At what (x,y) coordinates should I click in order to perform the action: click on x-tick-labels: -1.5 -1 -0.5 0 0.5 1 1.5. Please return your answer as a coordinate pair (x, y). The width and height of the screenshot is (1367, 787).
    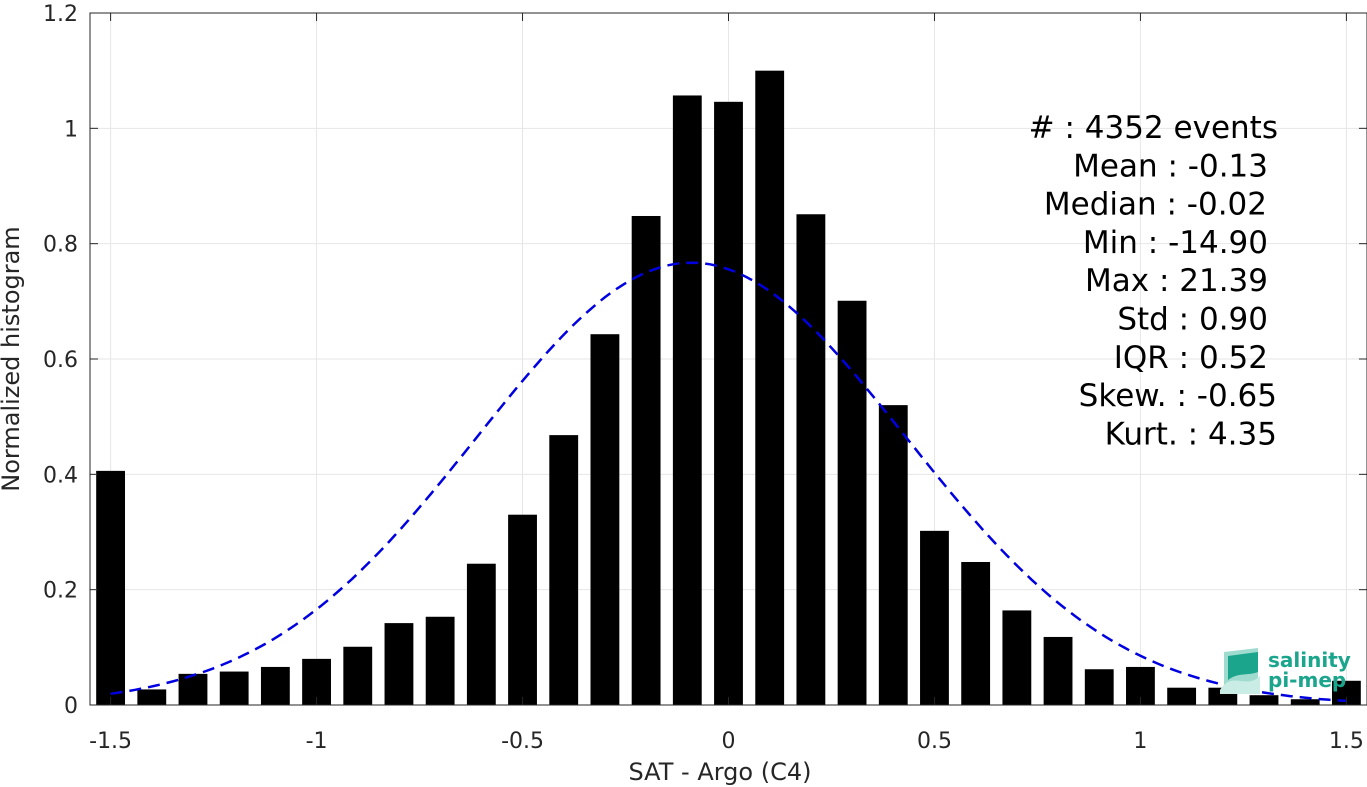
    Looking at the image, I should click on (726, 741).